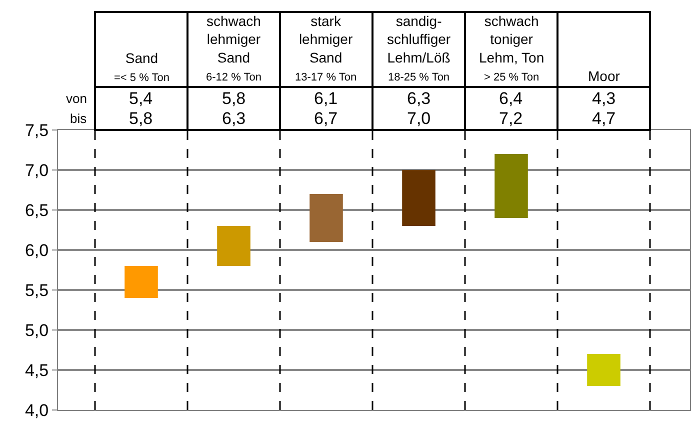 This screenshot has height=425, width=696. What do you see at coordinates (419, 48) in the screenshot?
I see `x-tick-label: sandig- schluffiger Lehm/Löß 18-25 % Ton` at bounding box center [419, 48].